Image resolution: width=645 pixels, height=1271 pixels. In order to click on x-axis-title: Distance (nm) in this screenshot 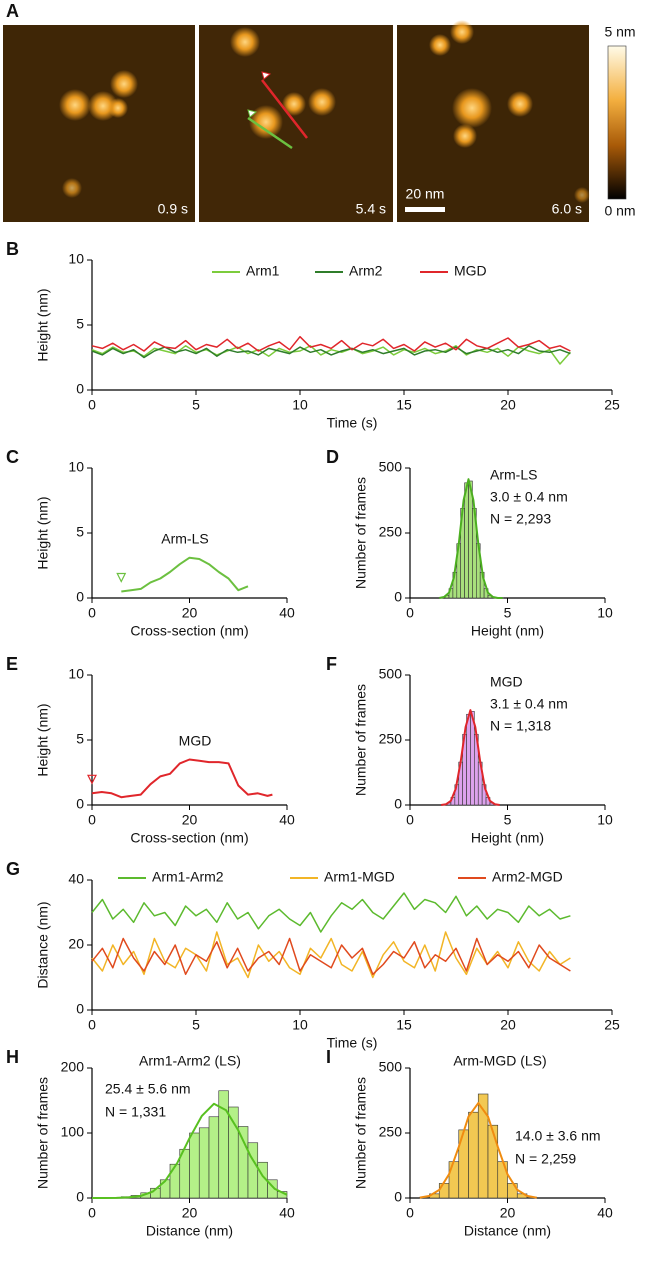, I will do `click(507, 1231)`.